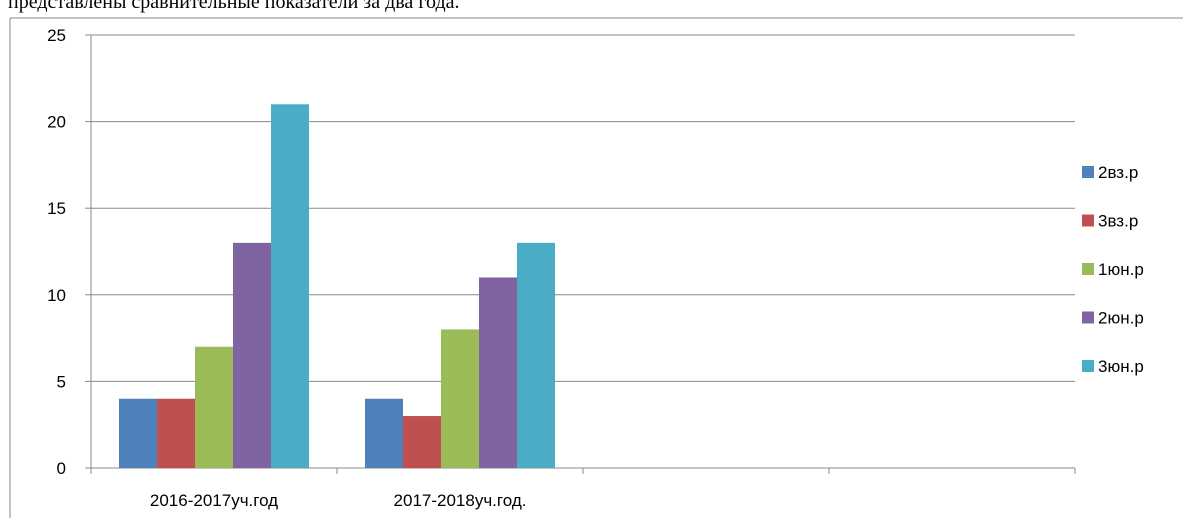 This screenshot has height=518, width=1183. Describe the element at coordinates (61, 468) in the screenshot. I see `y-tick-label: 0` at that location.